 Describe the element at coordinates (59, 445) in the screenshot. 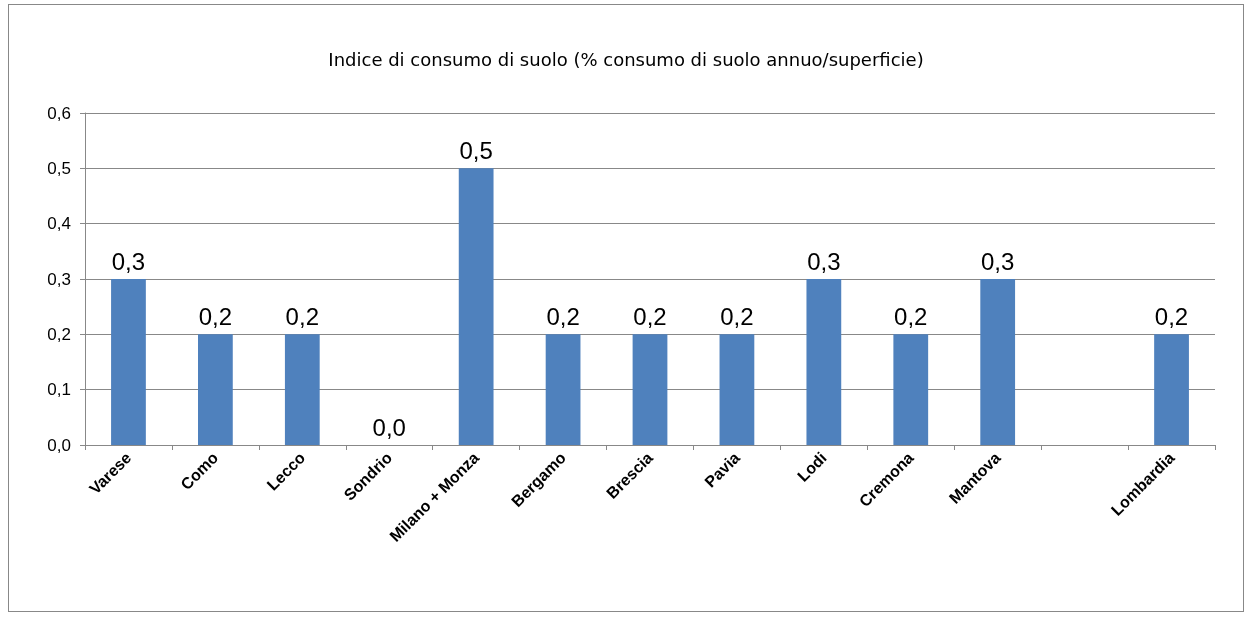

I see `y-tick-label: 0,0` at that location.